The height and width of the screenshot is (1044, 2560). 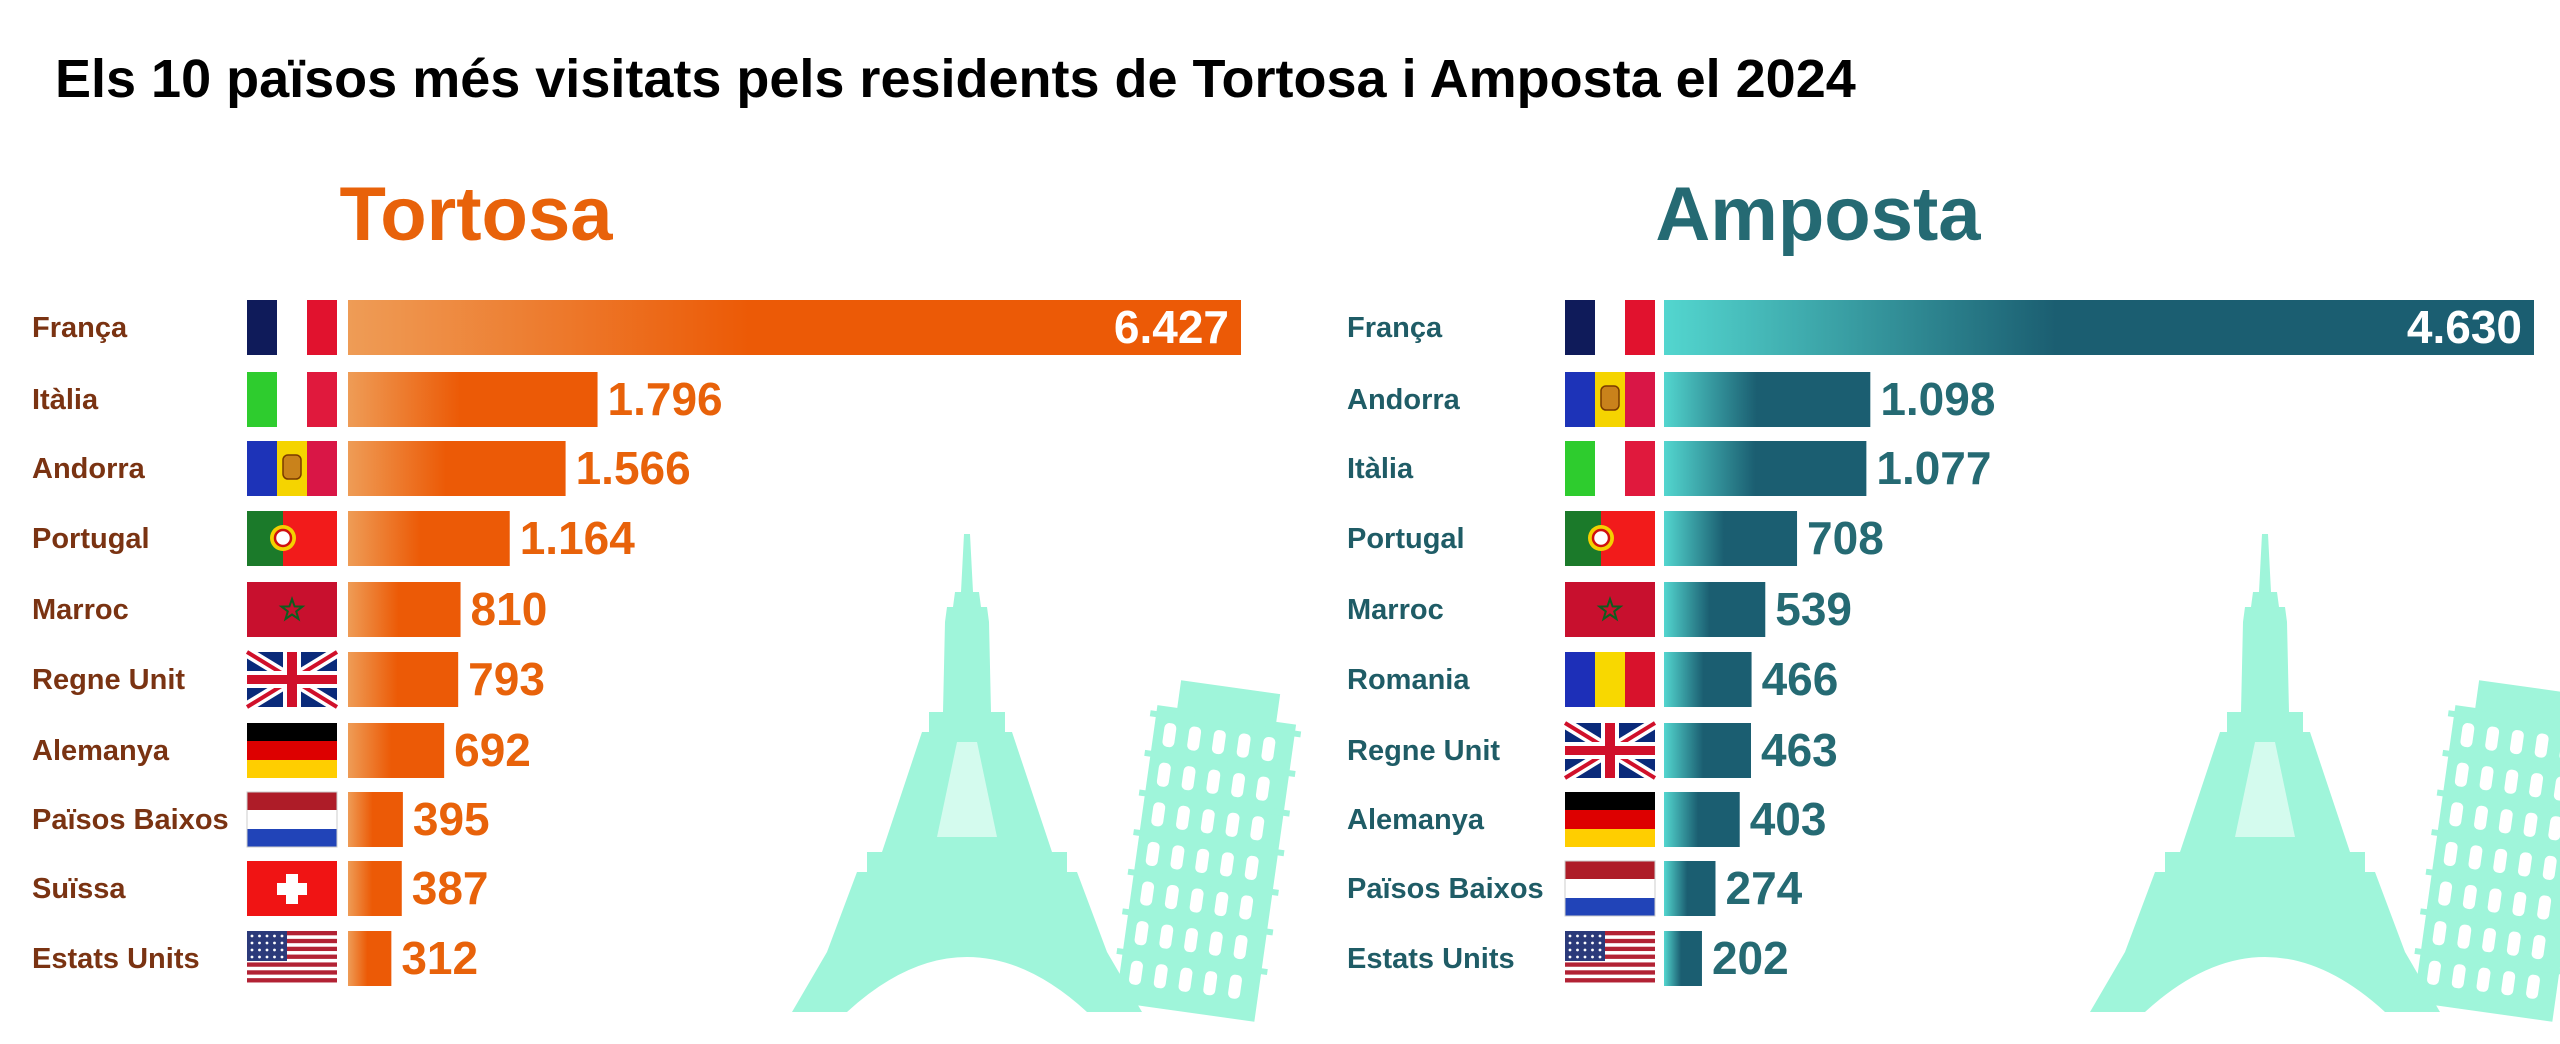 What do you see at coordinates (1408, 680) in the screenshot?
I see `country-label: Romania` at bounding box center [1408, 680].